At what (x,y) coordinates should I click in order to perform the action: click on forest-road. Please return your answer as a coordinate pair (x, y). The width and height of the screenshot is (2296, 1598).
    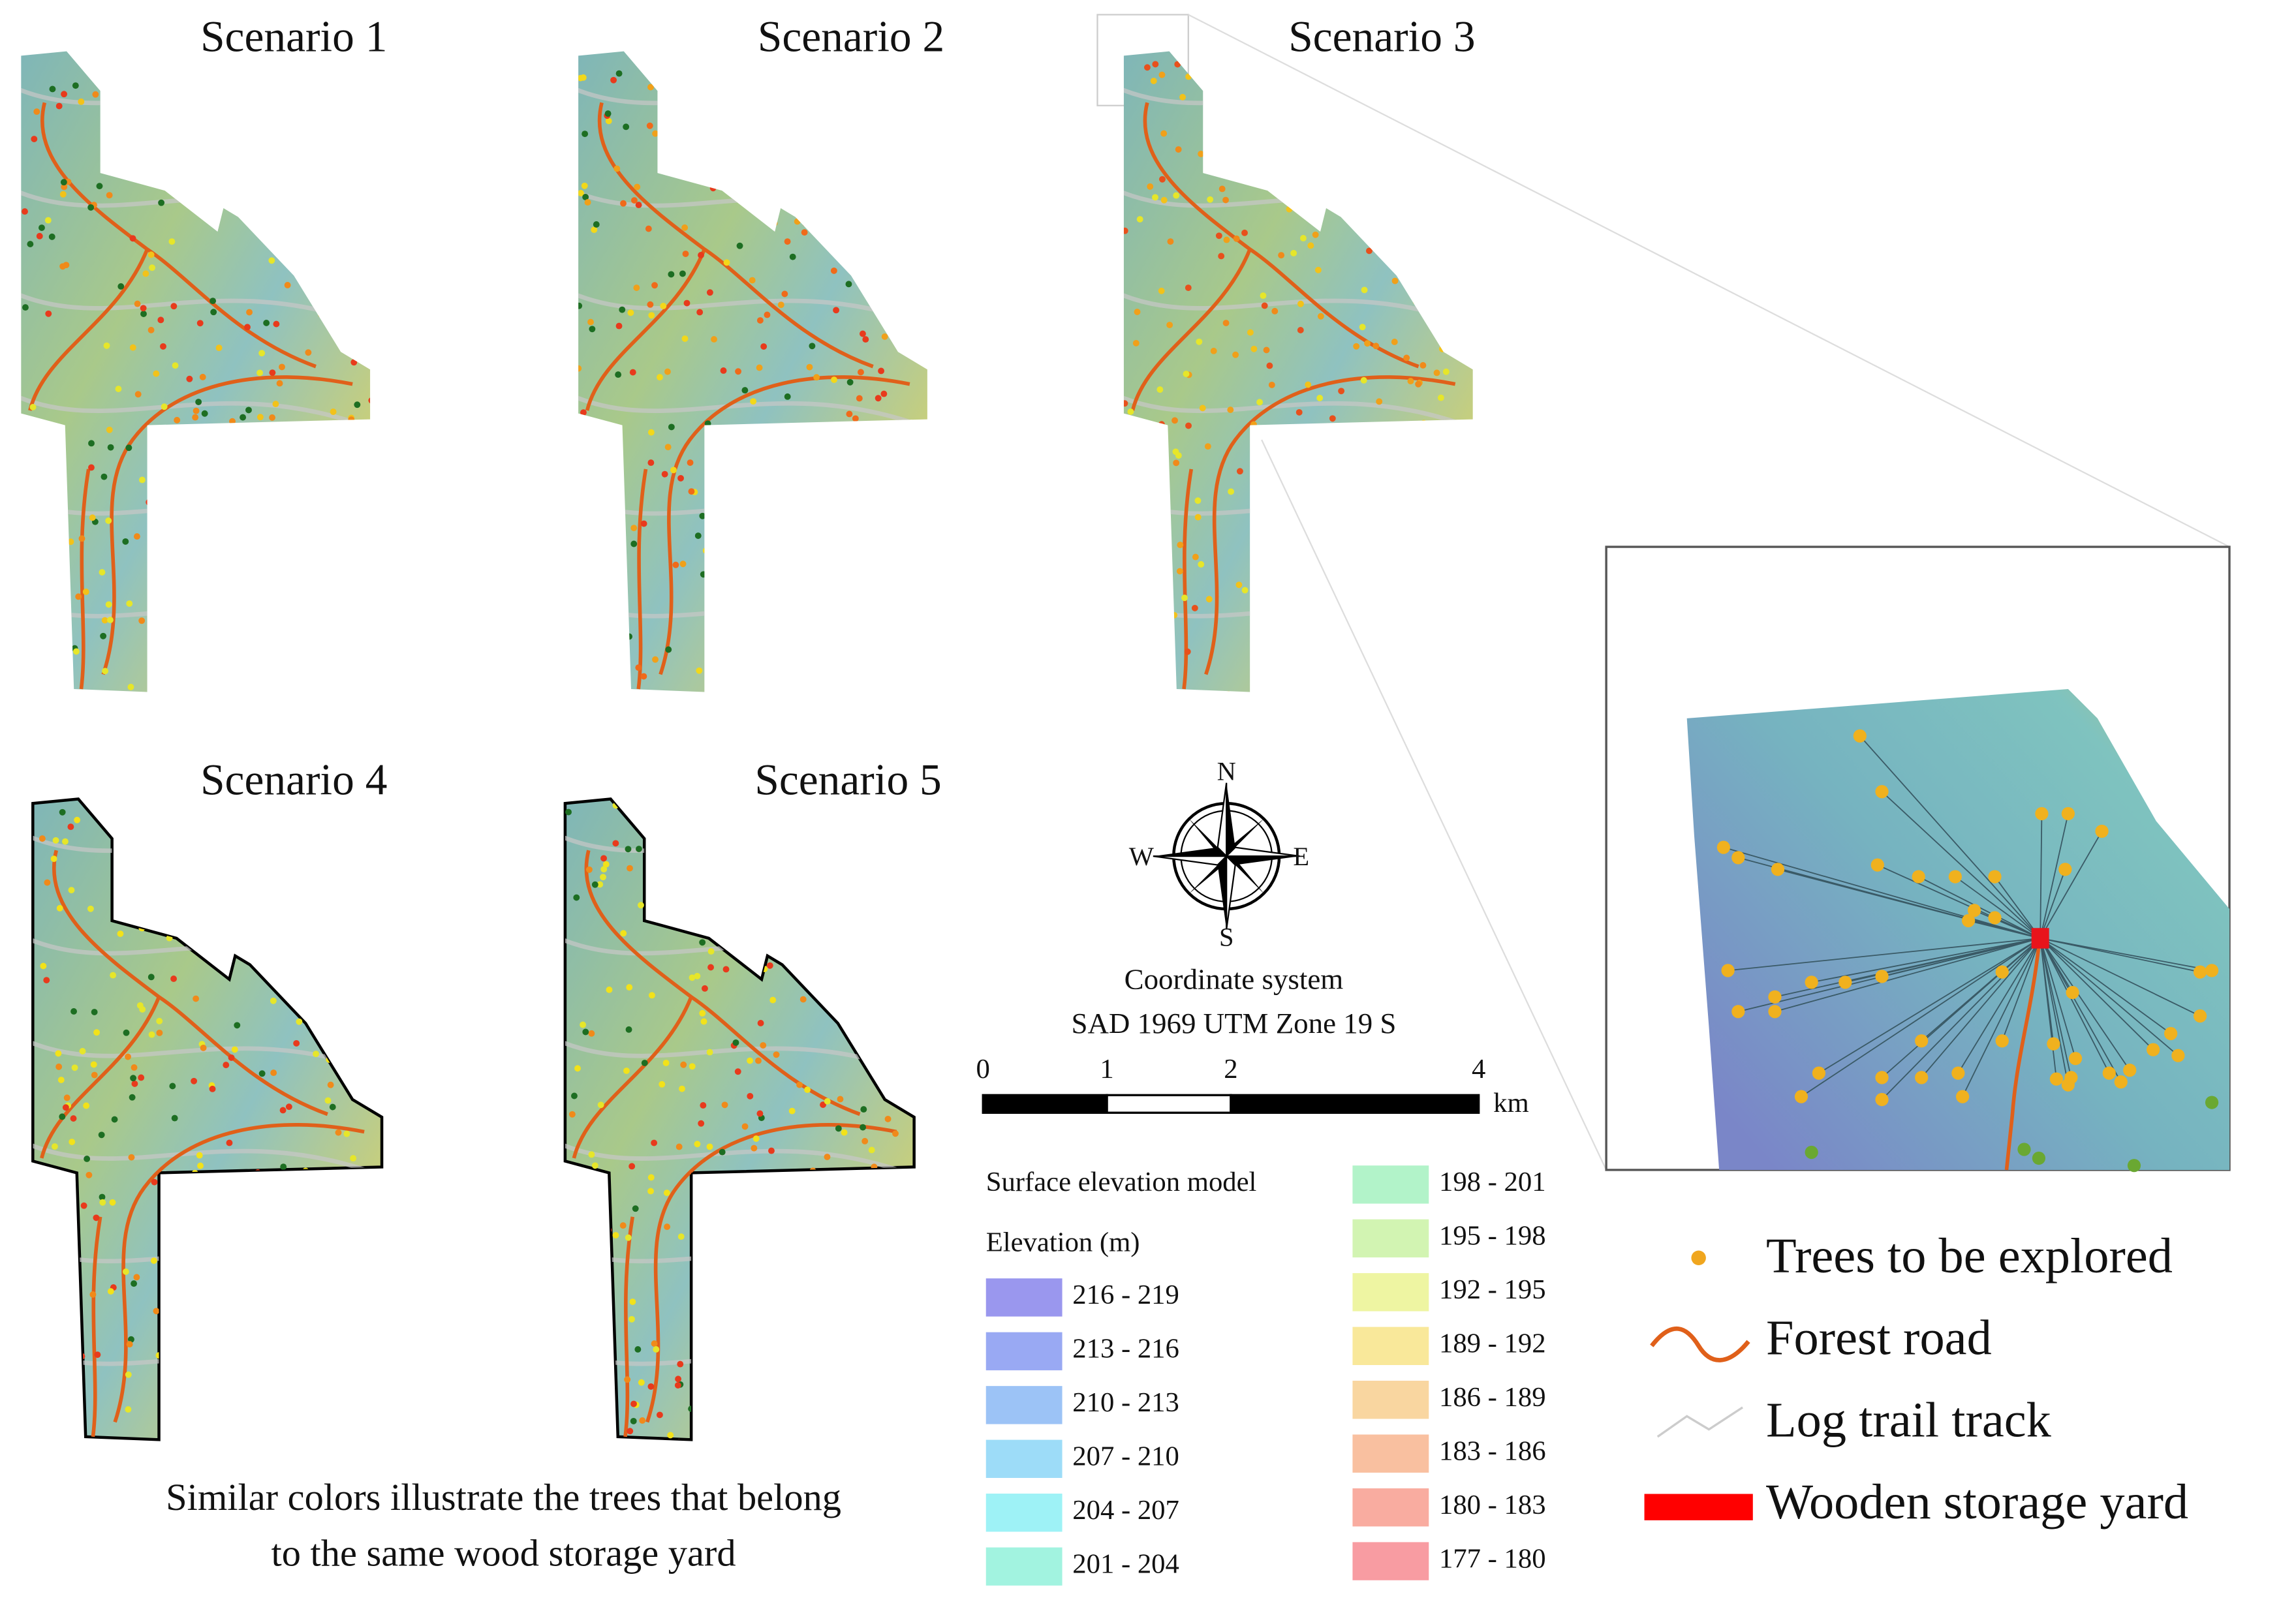
    Looking at the image, I should click on (190, 396).